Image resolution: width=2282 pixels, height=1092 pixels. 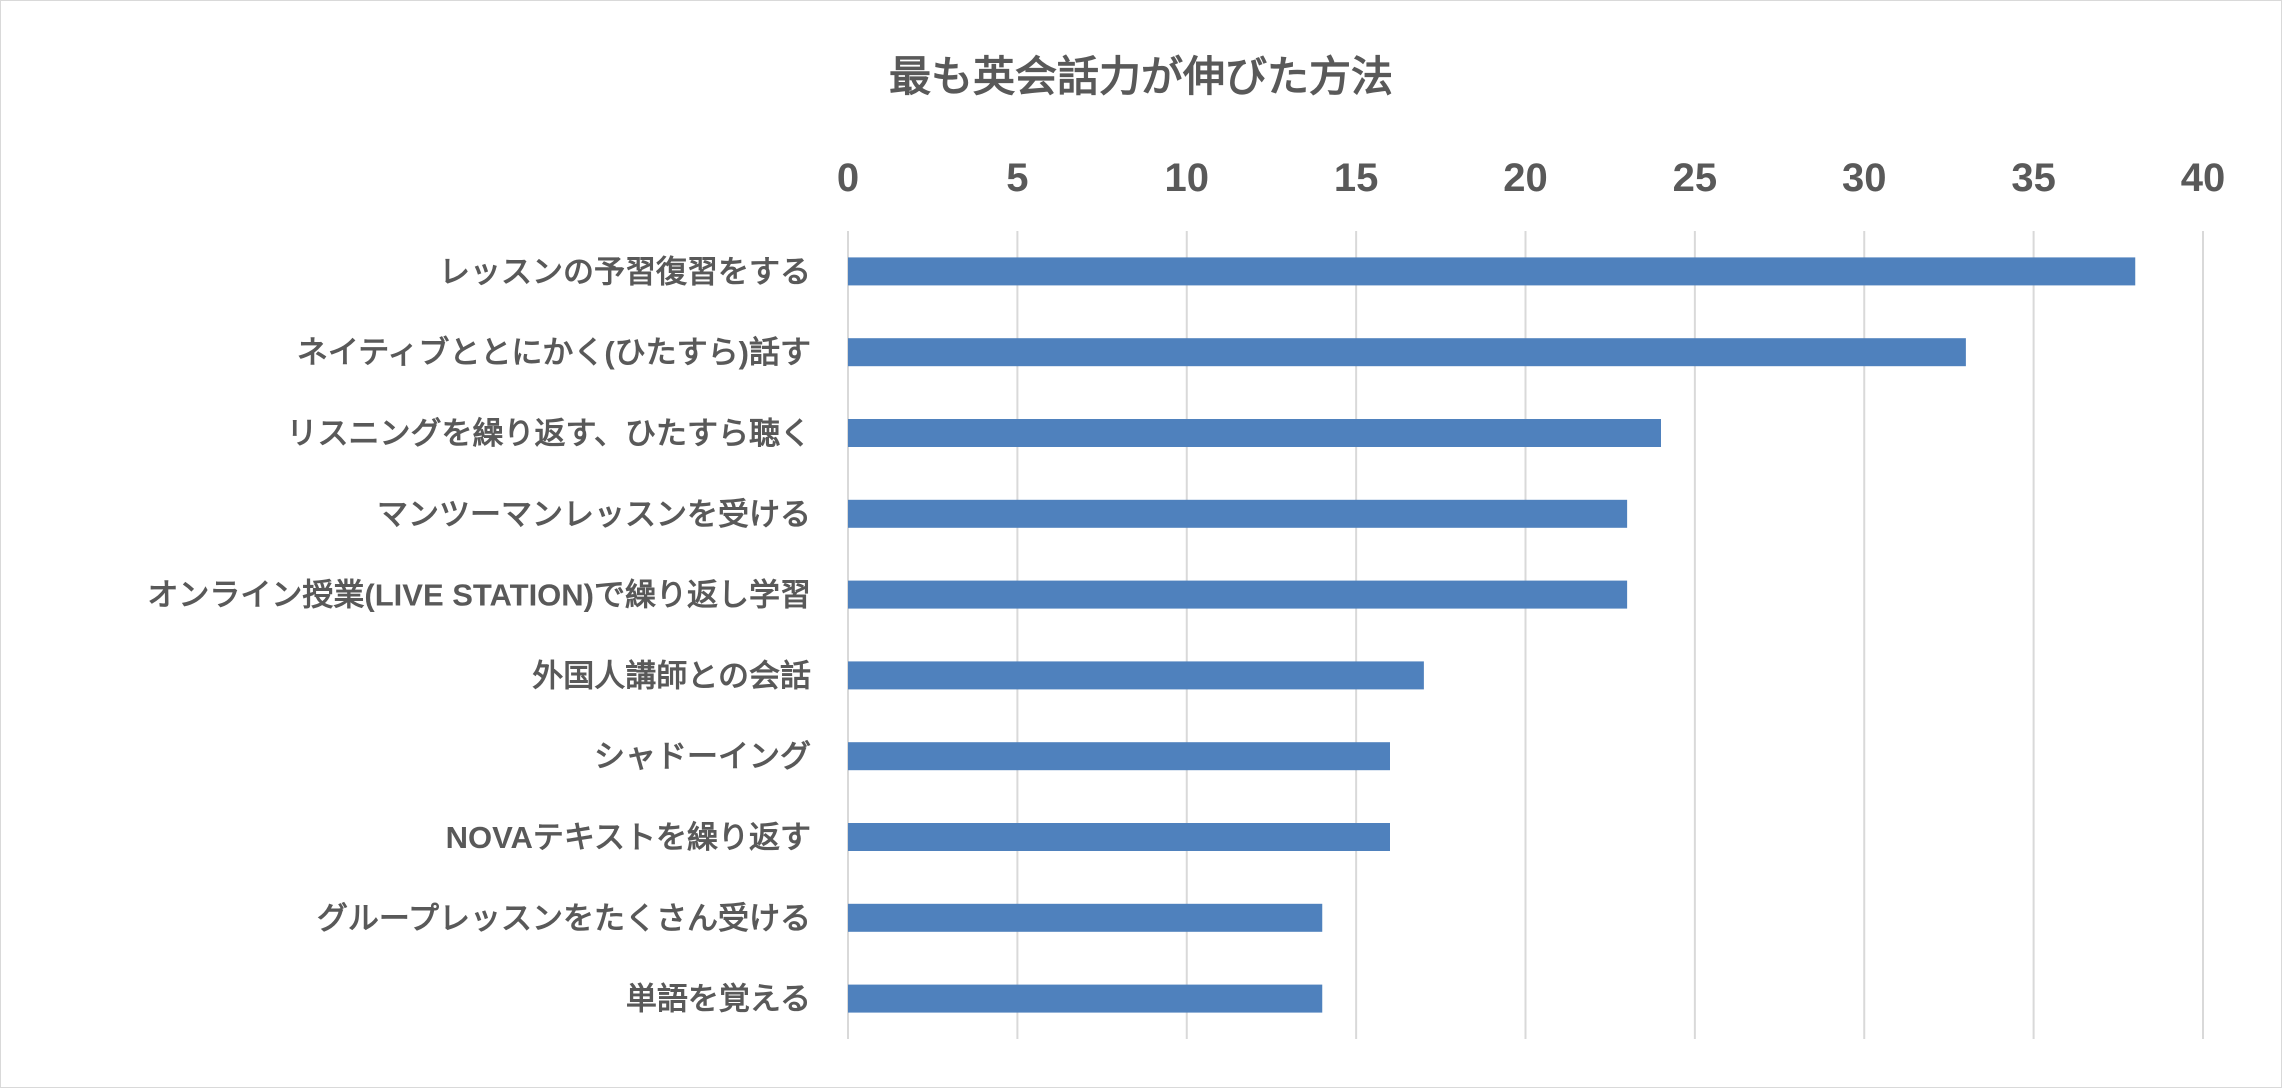 What do you see at coordinates (718, 999) in the screenshot?
I see `category-label: 単語を覚える` at bounding box center [718, 999].